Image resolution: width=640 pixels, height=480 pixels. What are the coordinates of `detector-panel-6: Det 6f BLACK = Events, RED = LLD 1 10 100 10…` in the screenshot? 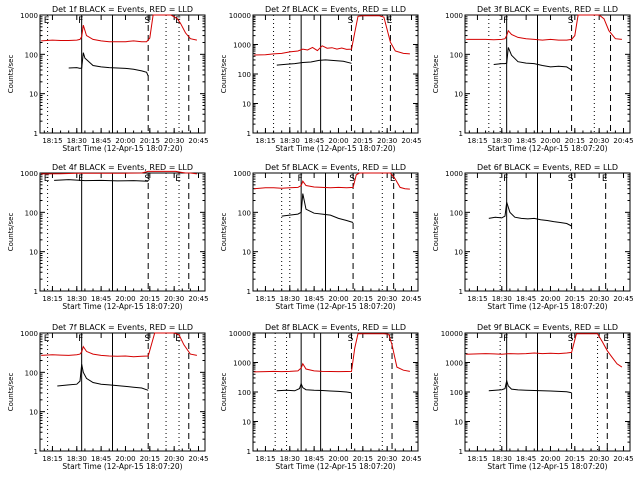 It's located at (533, 237).